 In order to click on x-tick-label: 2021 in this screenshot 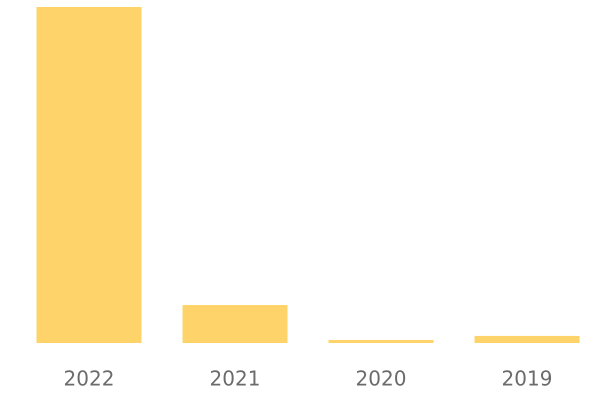, I will do `click(235, 379)`.